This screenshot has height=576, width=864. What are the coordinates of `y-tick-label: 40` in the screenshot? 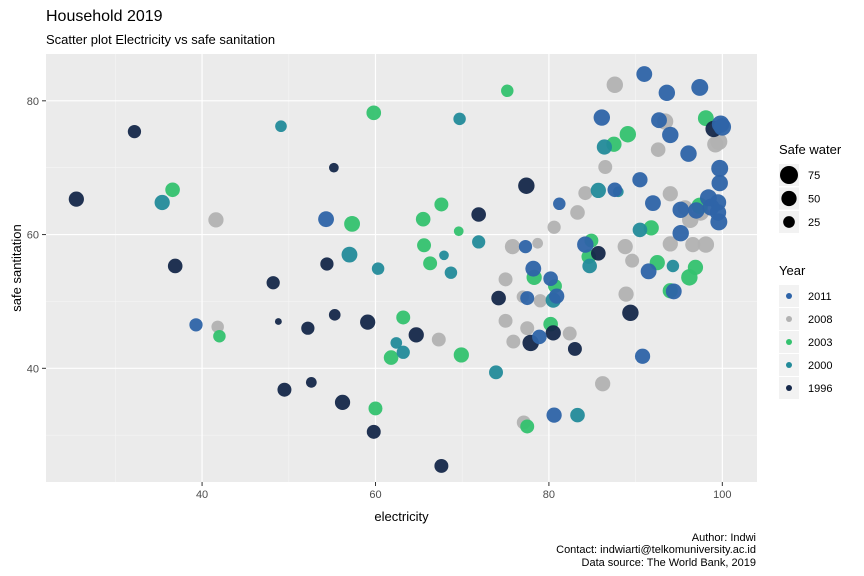 It's located at (33, 369).